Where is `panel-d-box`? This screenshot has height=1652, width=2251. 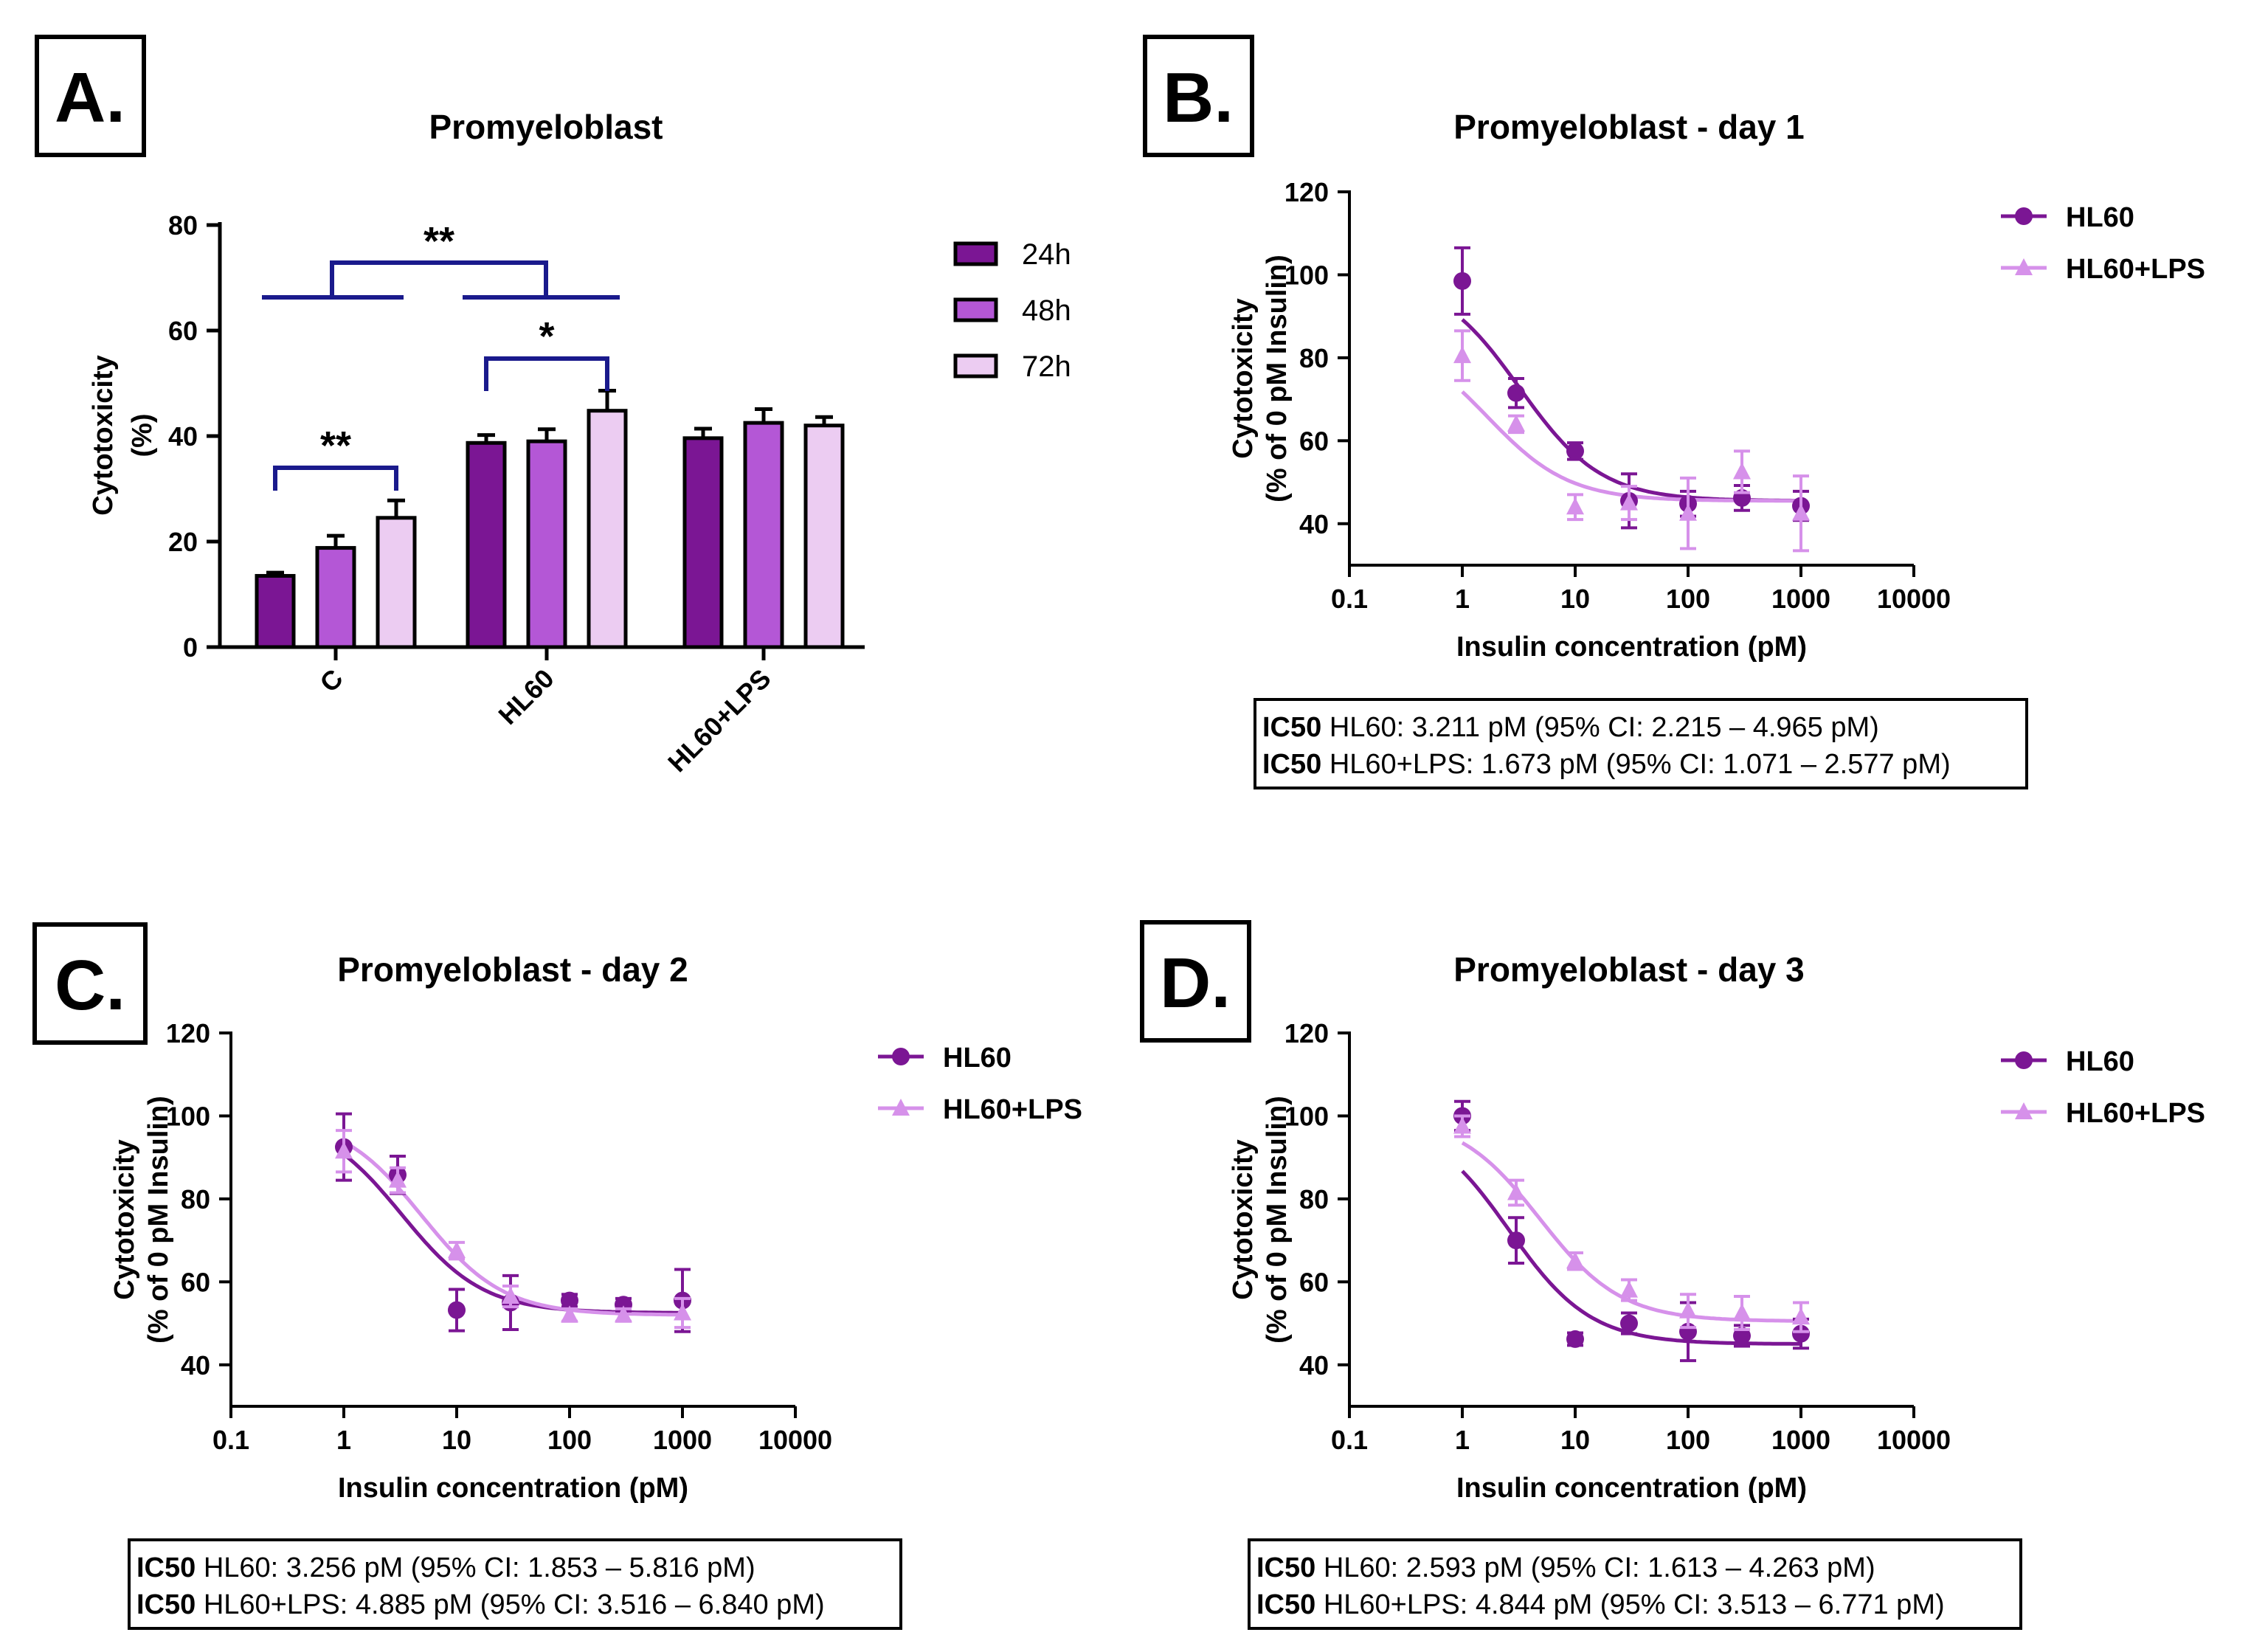
panel-d-box is located at coordinates (1195, 982).